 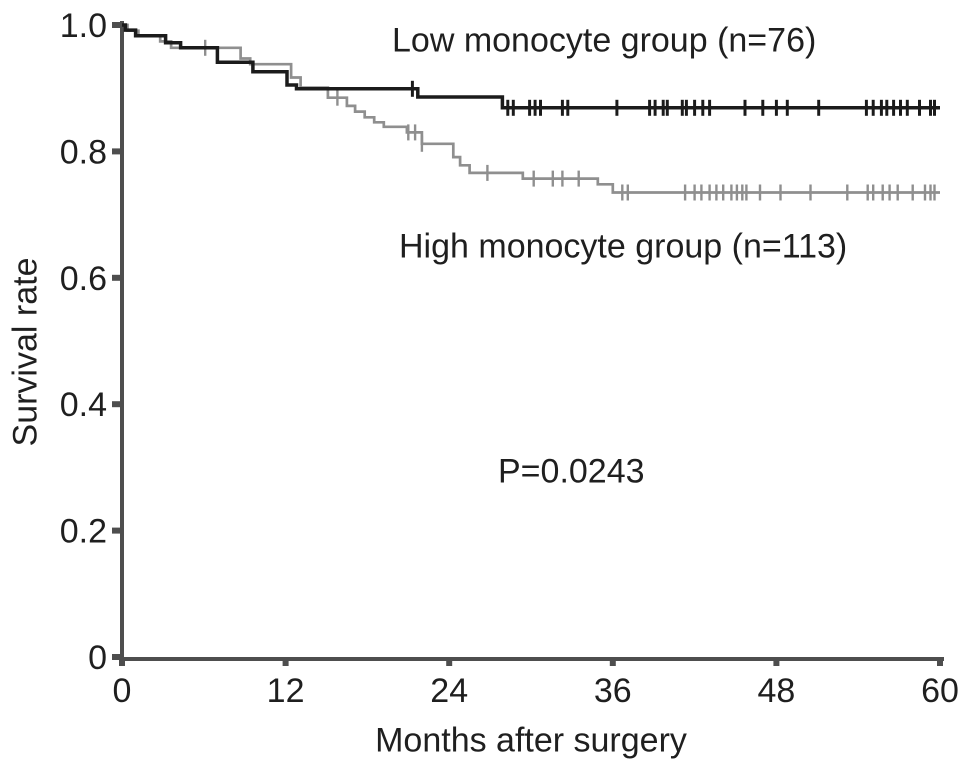 What do you see at coordinates (940, 691) in the screenshot?
I see `x-tick-label: 60` at bounding box center [940, 691].